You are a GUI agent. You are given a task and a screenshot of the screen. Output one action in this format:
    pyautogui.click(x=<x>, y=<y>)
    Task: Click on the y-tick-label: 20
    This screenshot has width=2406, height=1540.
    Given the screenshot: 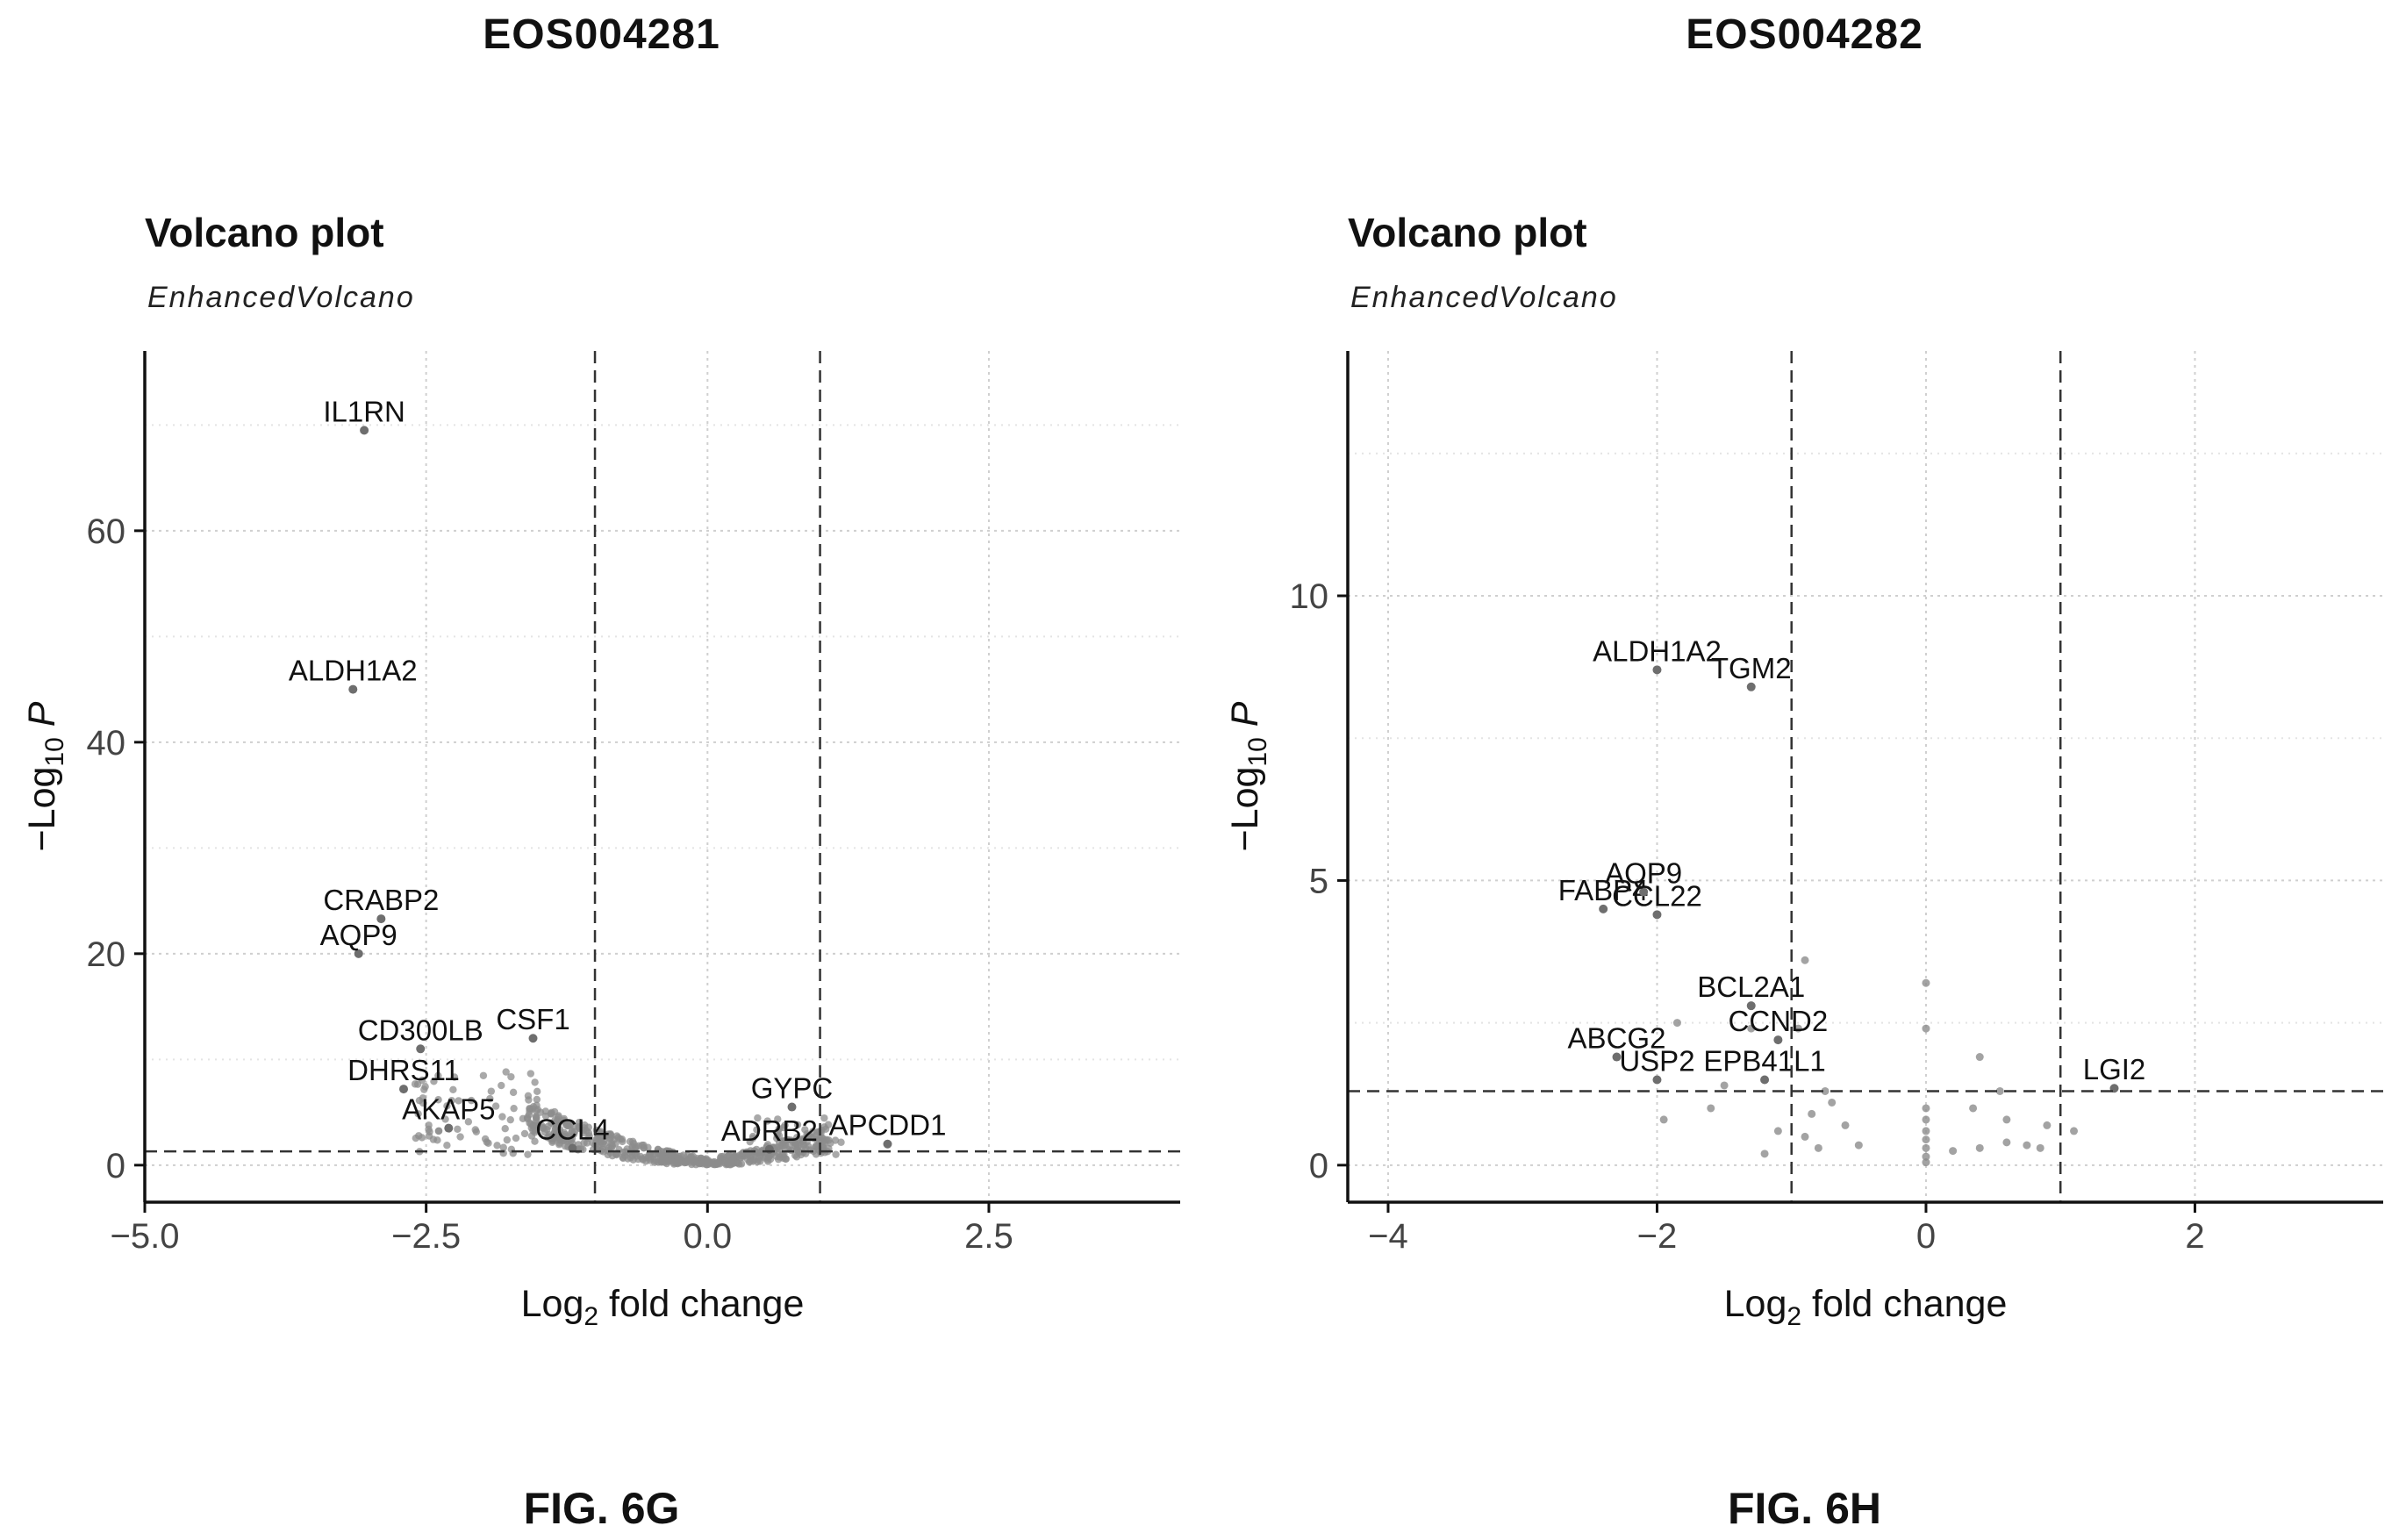 What is the action you would take?
    pyautogui.click(x=106, y=954)
    